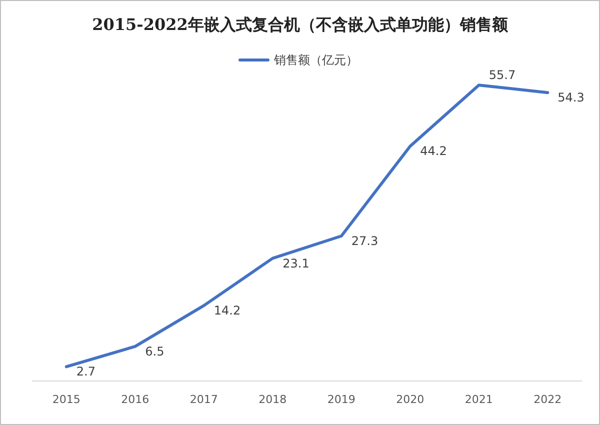  I want to click on x-tick-label: 2019, so click(341, 399).